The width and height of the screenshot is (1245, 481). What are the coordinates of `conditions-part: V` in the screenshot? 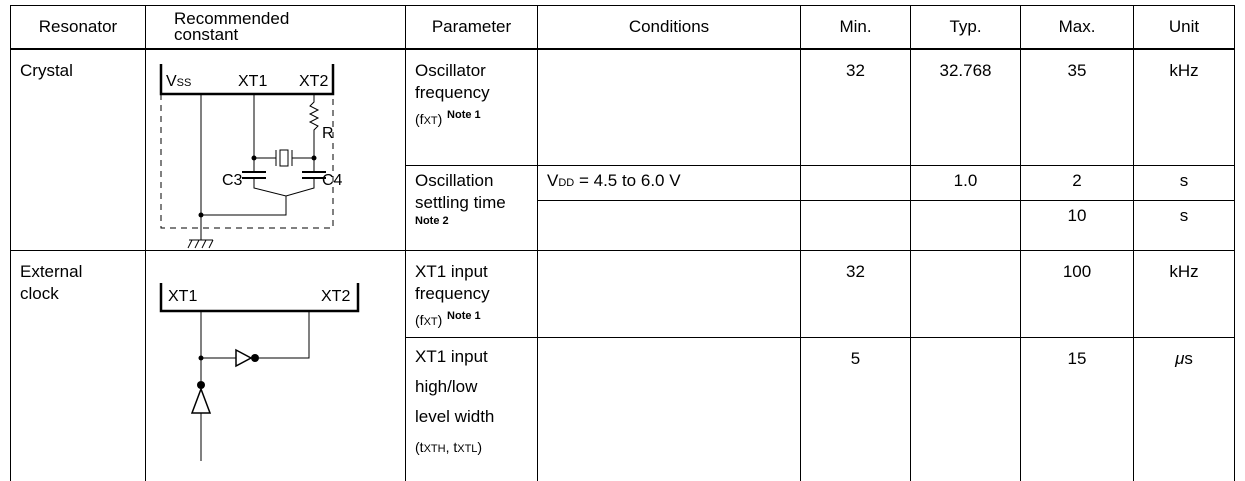 It's located at (553, 180).